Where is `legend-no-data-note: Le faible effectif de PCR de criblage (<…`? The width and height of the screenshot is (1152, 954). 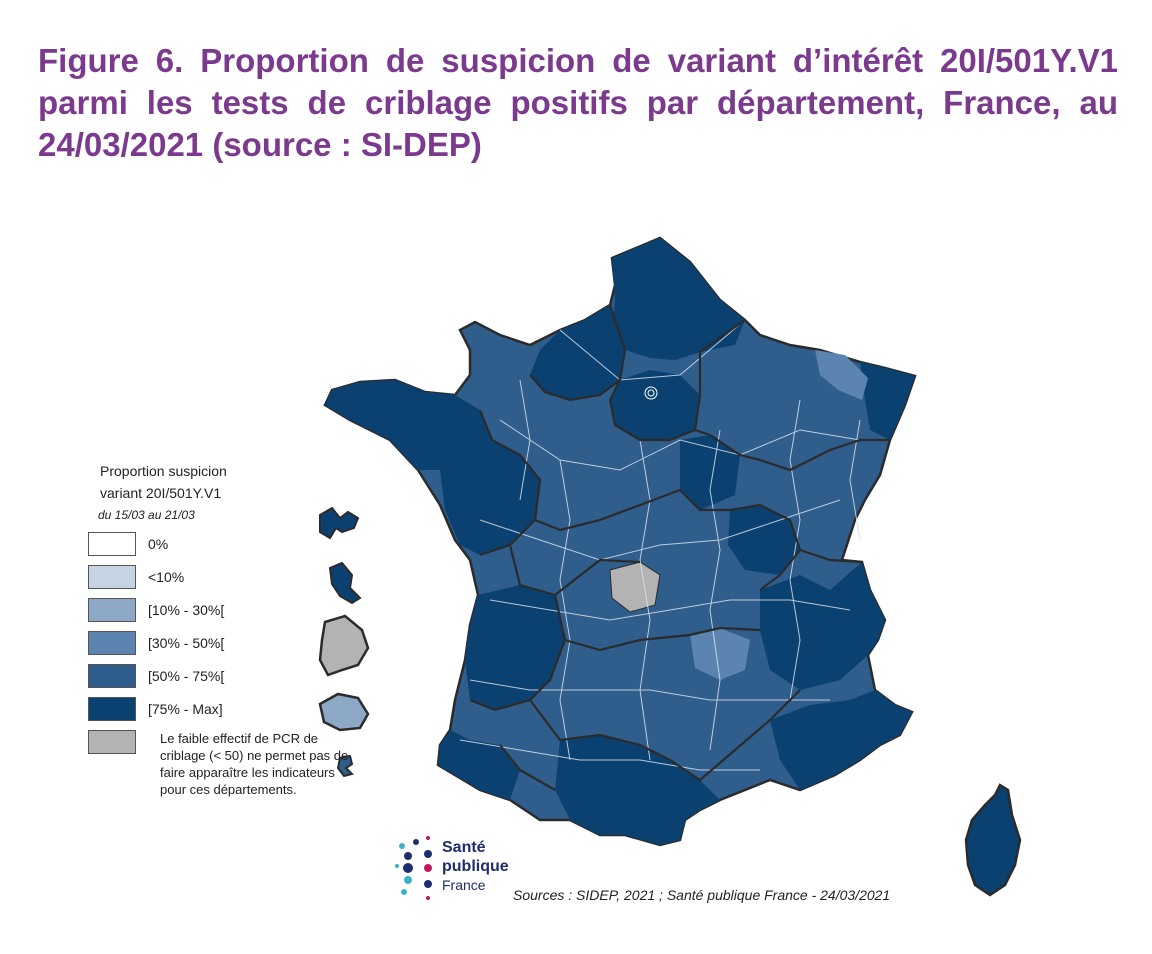 legend-no-data-note: Le faible effectif de PCR de criblage (<… is located at coordinates (254, 764).